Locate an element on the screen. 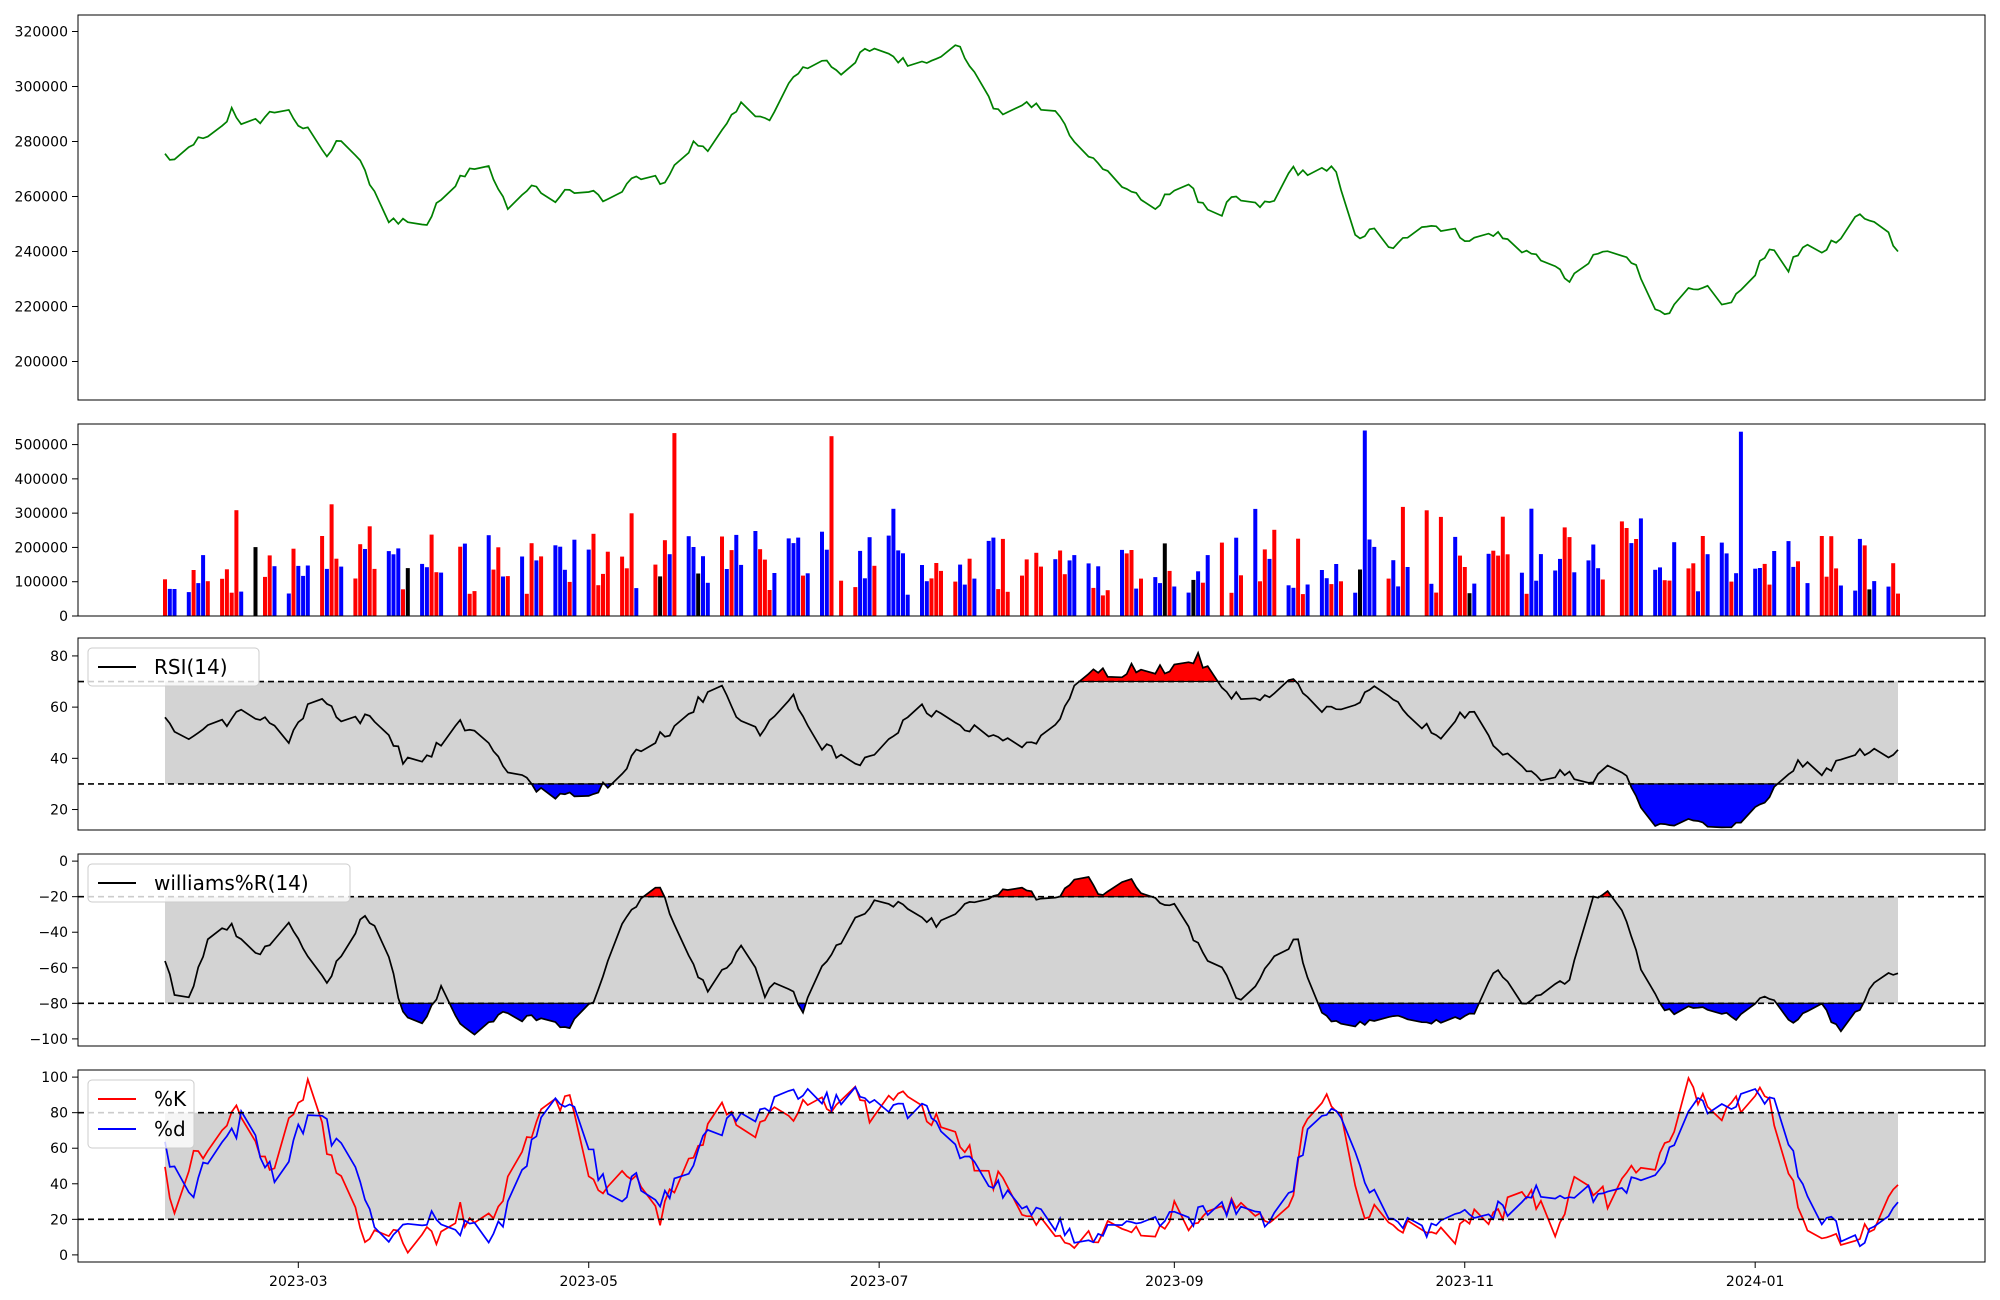  y-tick-label: 400000 is located at coordinates (41, 480).